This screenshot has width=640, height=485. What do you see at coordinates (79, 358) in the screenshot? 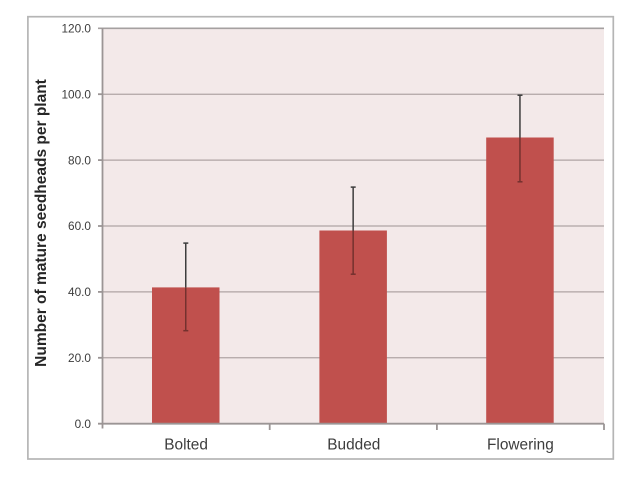
I see `svg-text: 20.0` at bounding box center [79, 358].